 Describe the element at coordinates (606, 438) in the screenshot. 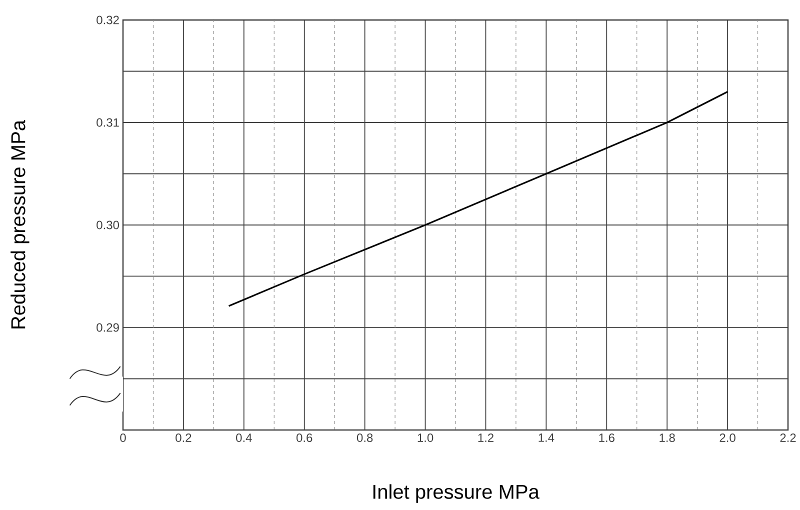

I see `x-tick-label: 1.6` at that location.